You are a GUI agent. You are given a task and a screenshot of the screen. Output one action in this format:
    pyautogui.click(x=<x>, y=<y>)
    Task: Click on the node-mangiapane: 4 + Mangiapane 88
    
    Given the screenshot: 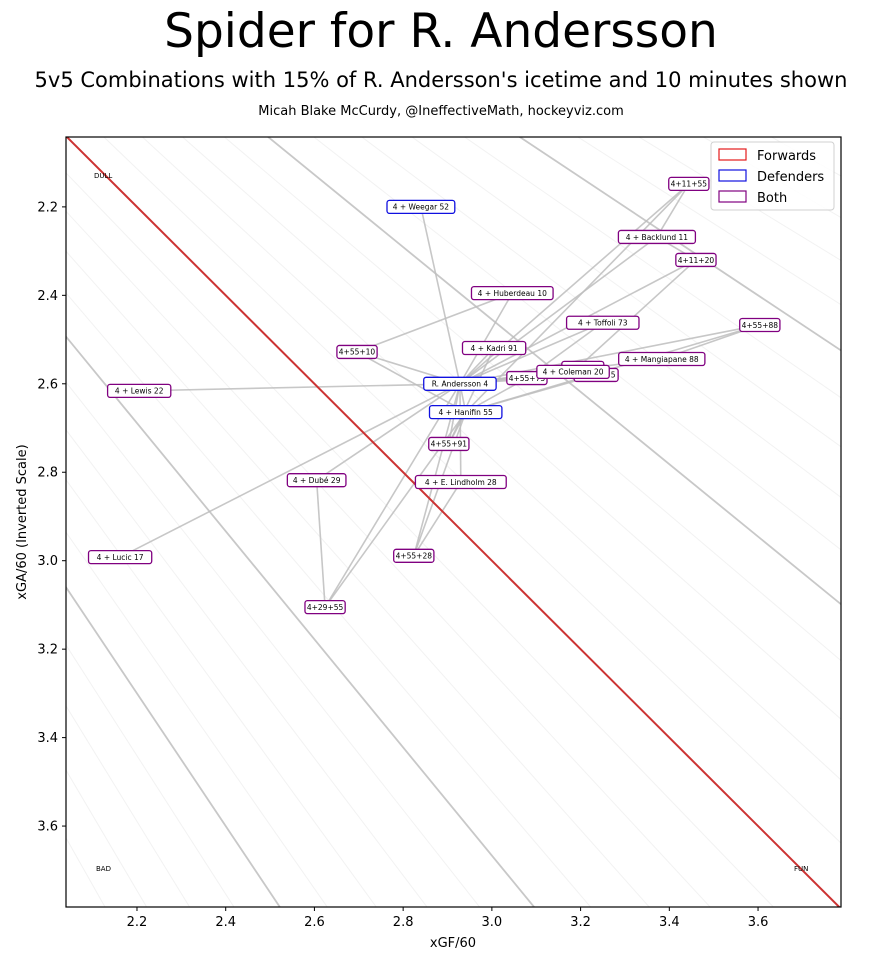 What is the action you would take?
    pyautogui.click(x=662, y=359)
    